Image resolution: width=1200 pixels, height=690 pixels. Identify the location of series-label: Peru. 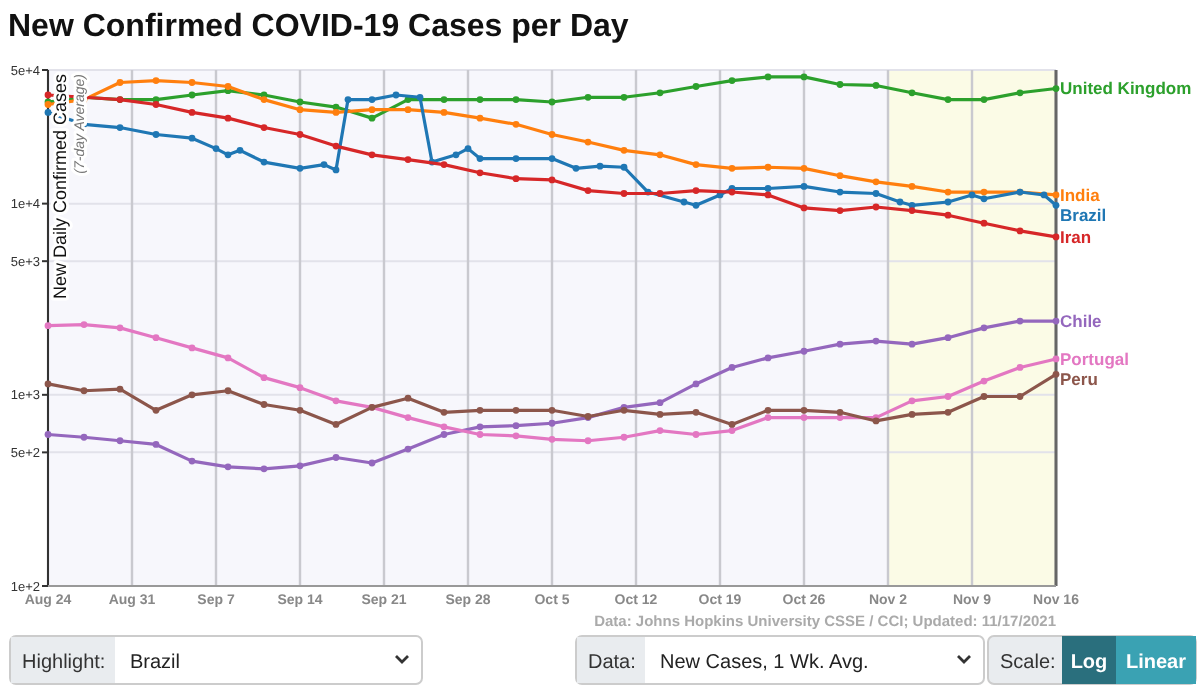
(1079, 378).